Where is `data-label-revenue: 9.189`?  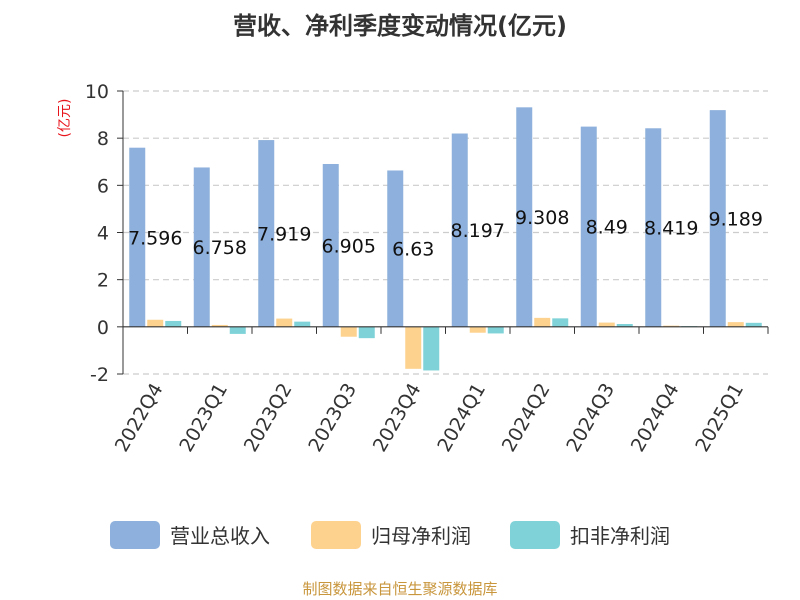 data-label-revenue: 9.189 is located at coordinates (736, 219).